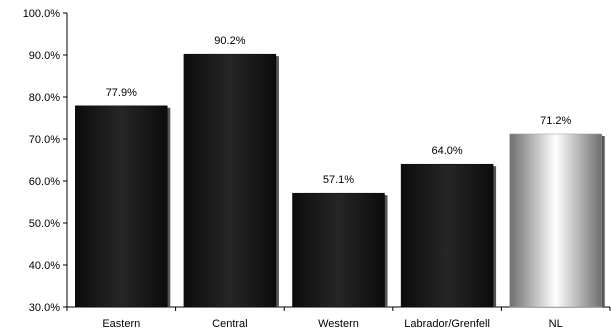 This screenshot has width=611, height=334. What do you see at coordinates (42, 14) in the screenshot?
I see `y-tick-label: 100.0%` at bounding box center [42, 14].